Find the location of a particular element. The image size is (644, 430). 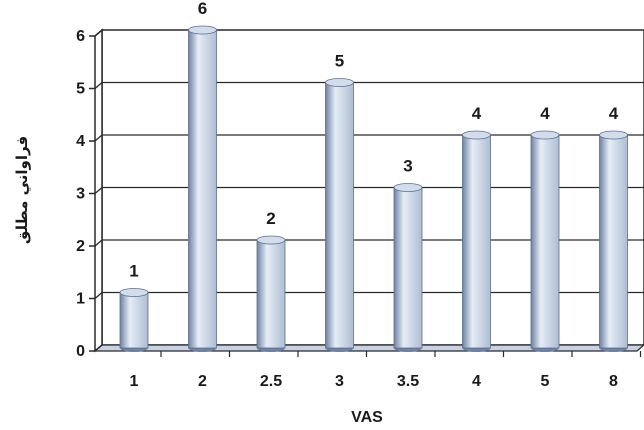

data-label: 1 is located at coordinates (133, 271).